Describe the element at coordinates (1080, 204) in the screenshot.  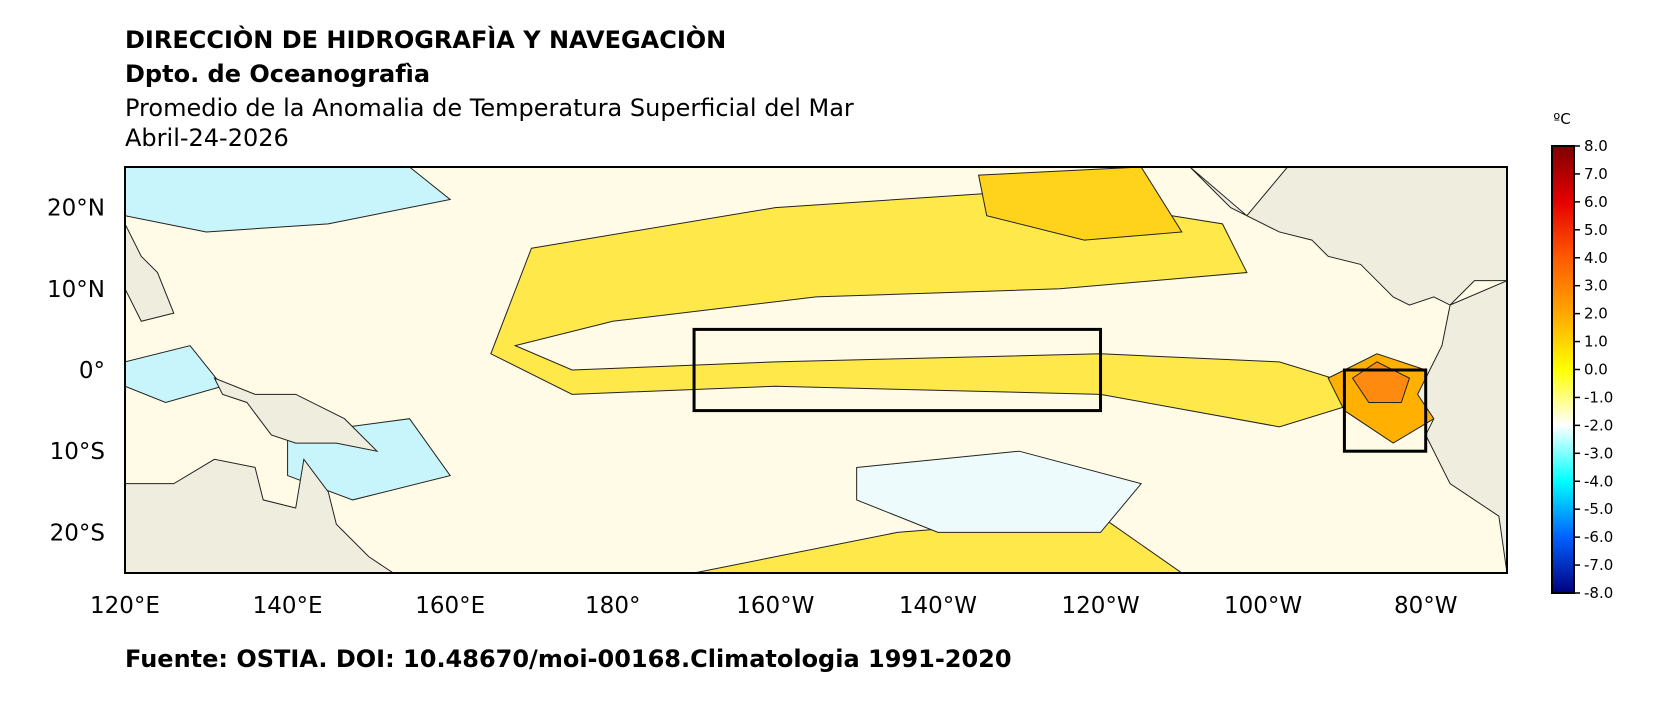
I see `warm-anomaly-north` at that location.